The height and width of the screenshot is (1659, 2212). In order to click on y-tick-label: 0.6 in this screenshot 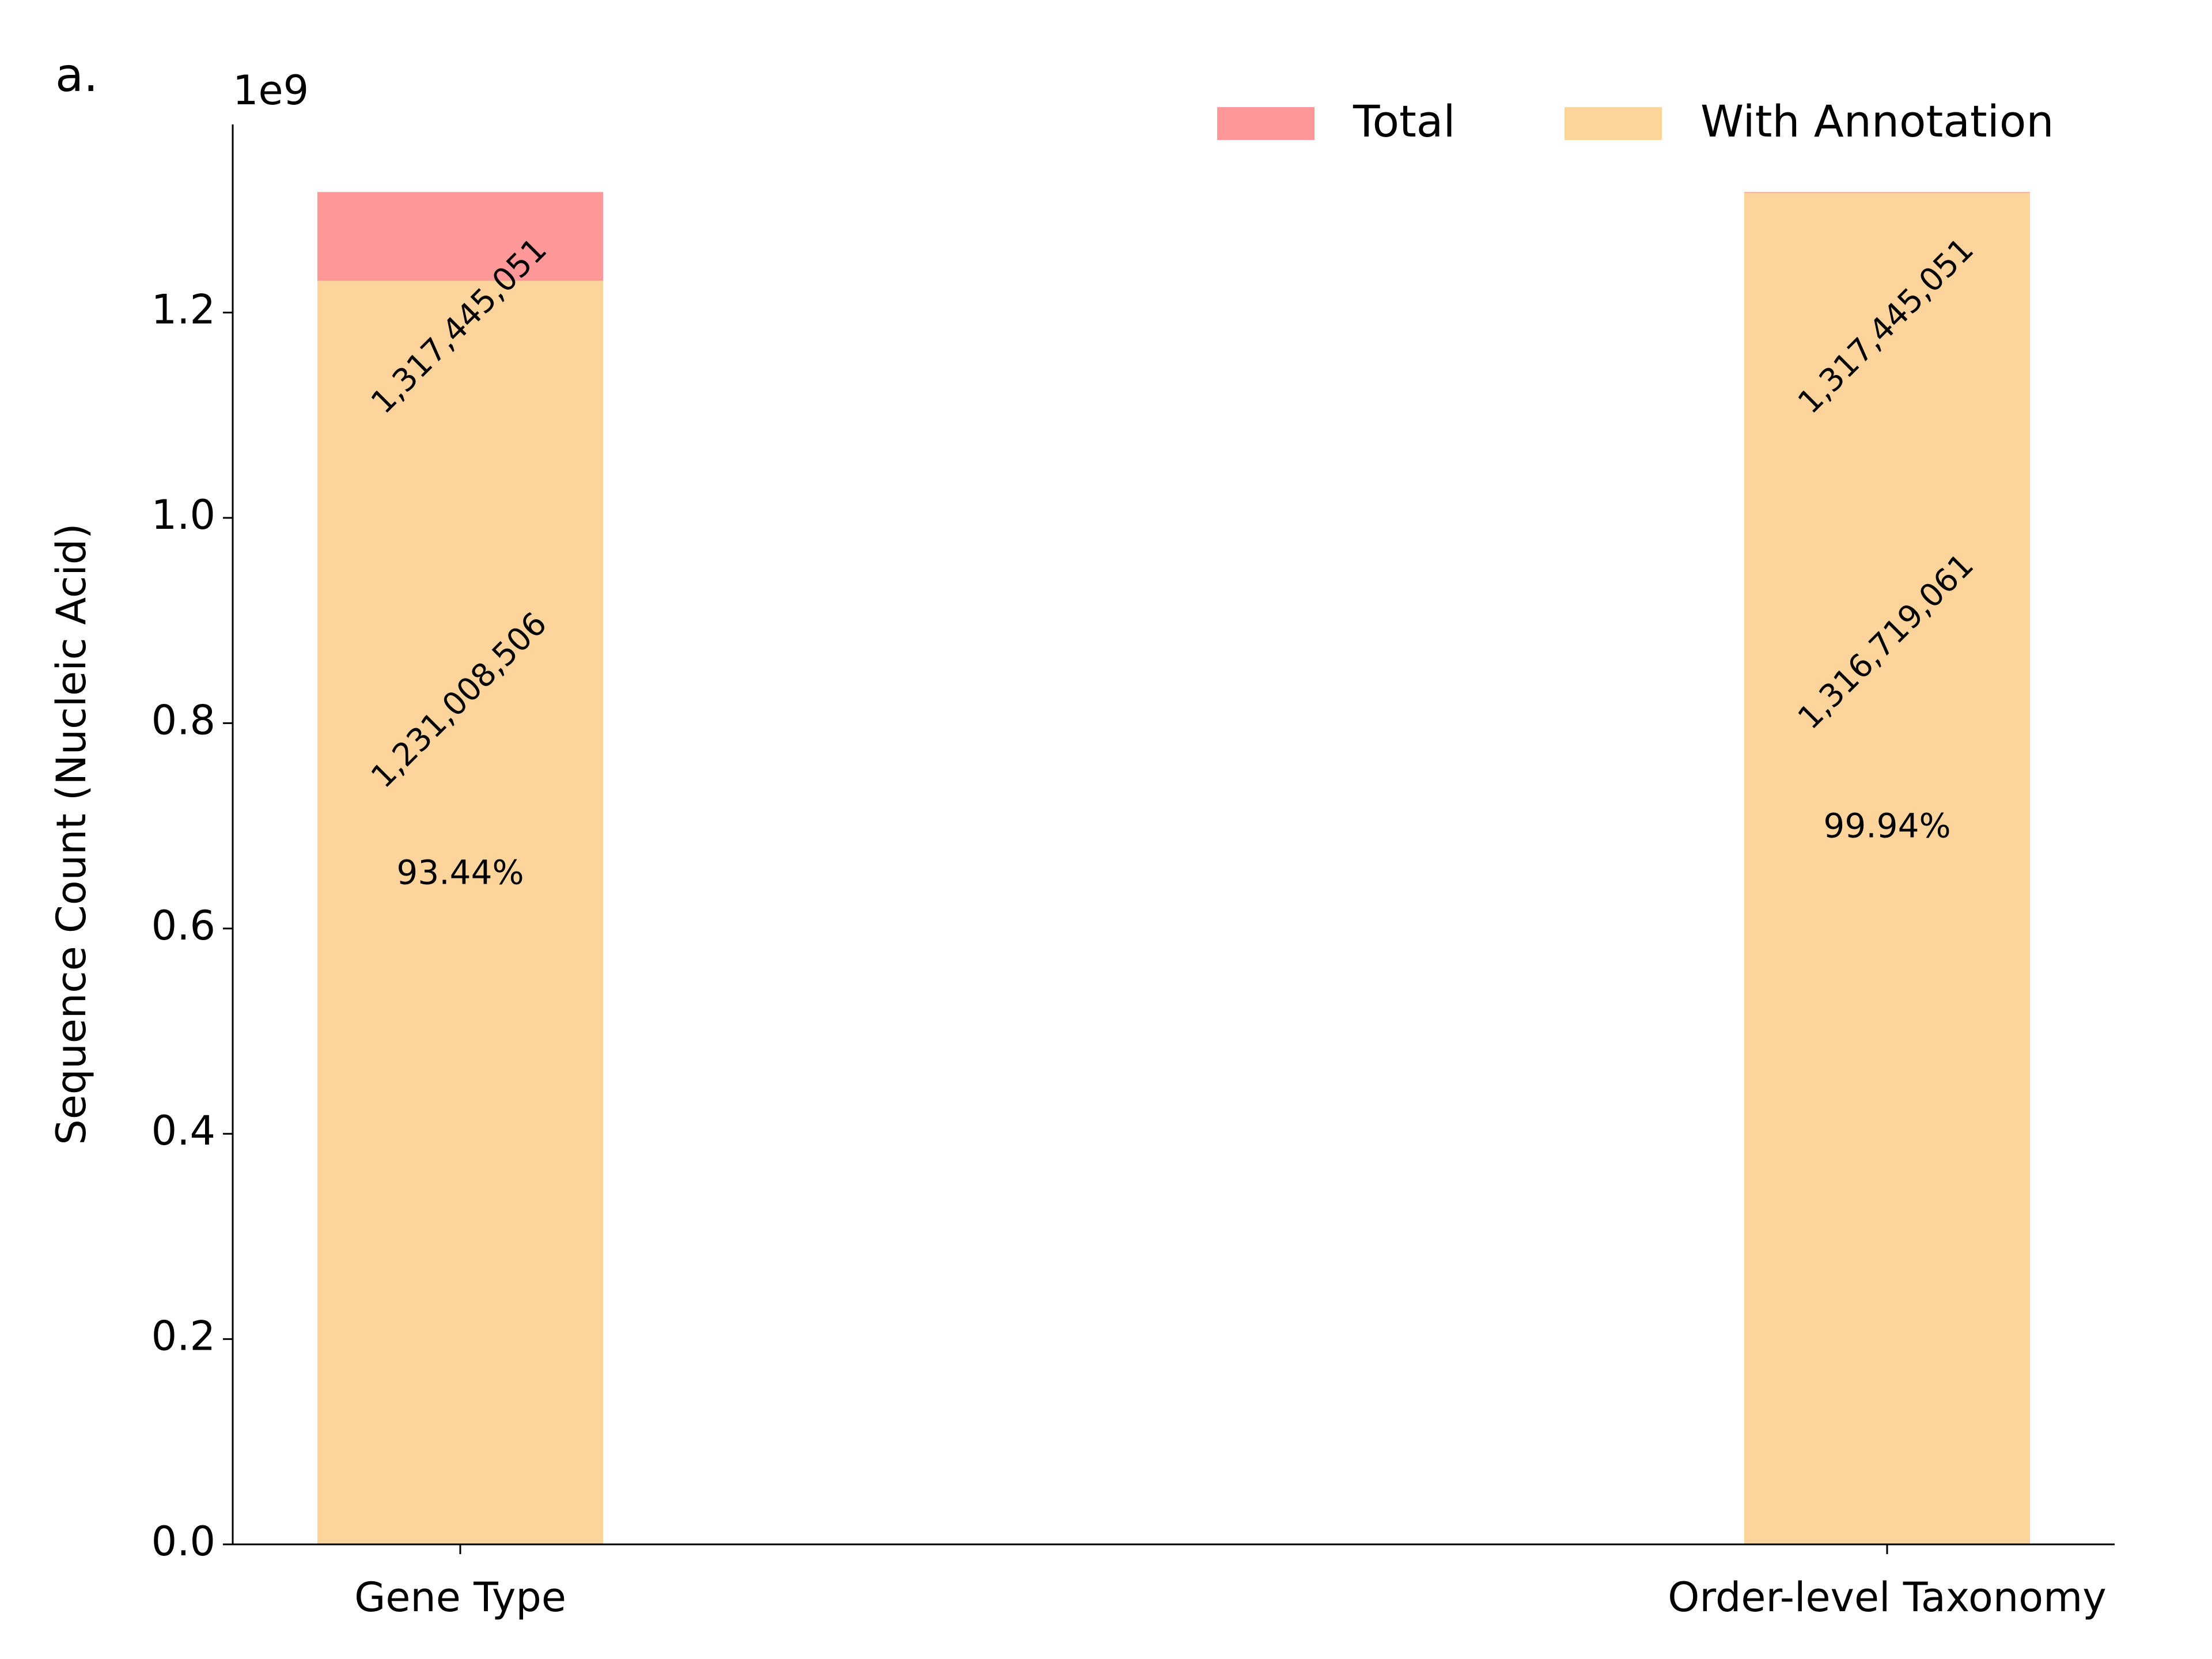, I will do `click(183, 925)`.